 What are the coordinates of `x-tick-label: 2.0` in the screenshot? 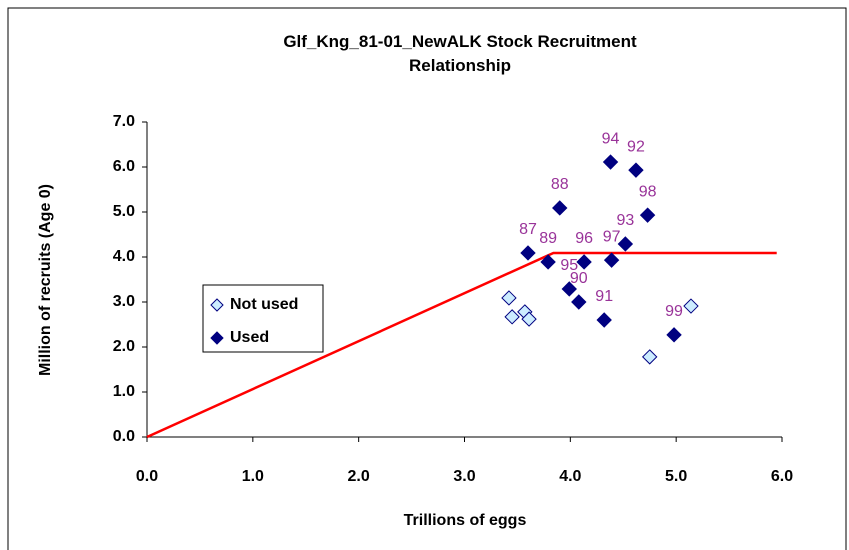 It's located at (359, 476).